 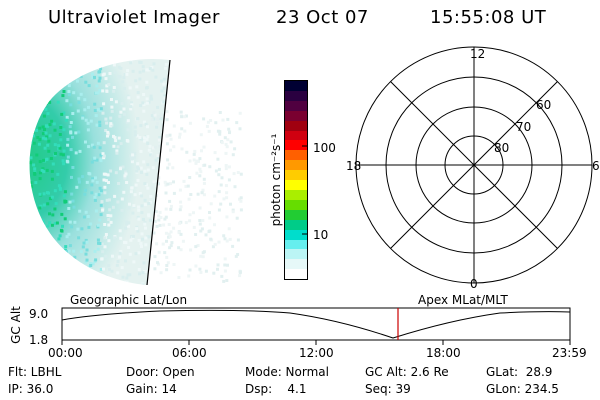 What do you see at coordinates (296, 135) in the screenshot?
I see `colorbar-segment` at bounding box center [296, 135].